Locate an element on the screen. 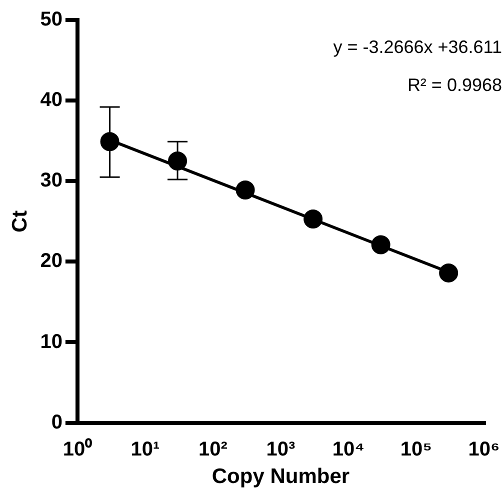  y-tick-label: 20 is located at coordinates (51, 261).